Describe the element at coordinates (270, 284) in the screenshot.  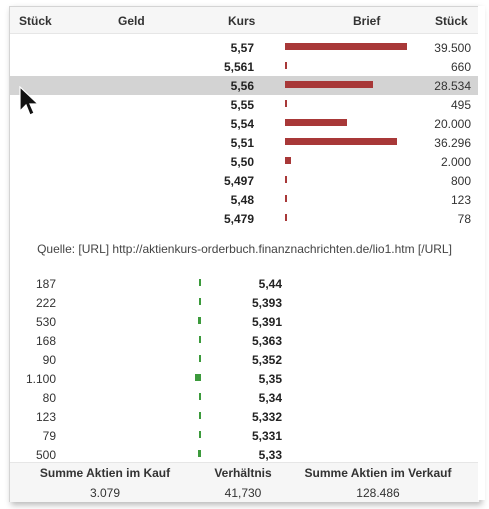
I see `bid-price: 5,44` at that location.